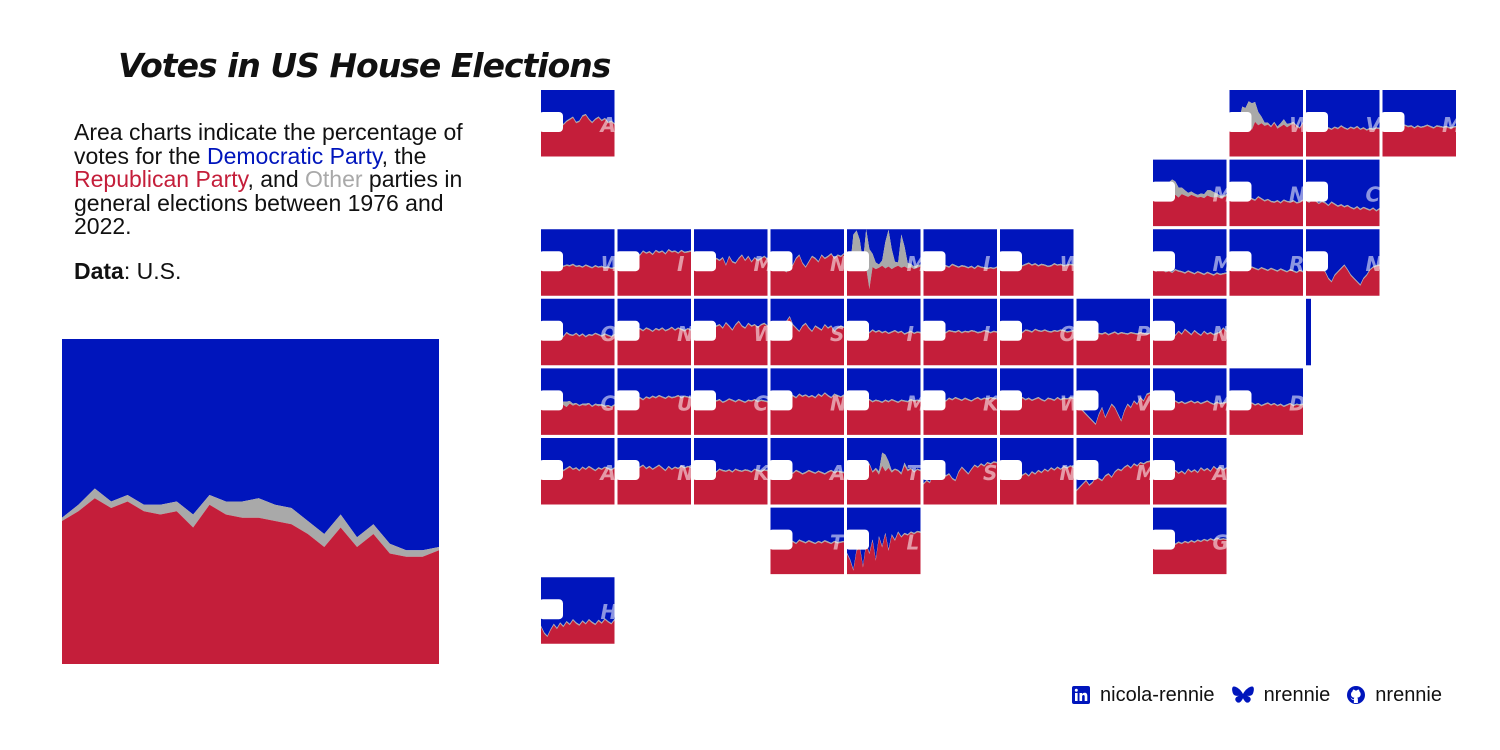 The width and height of the screenshot is (1500, 750). Describe the element at coordinates (991, 403) in the screenshot. I see `tile-state-label: K` at that location.